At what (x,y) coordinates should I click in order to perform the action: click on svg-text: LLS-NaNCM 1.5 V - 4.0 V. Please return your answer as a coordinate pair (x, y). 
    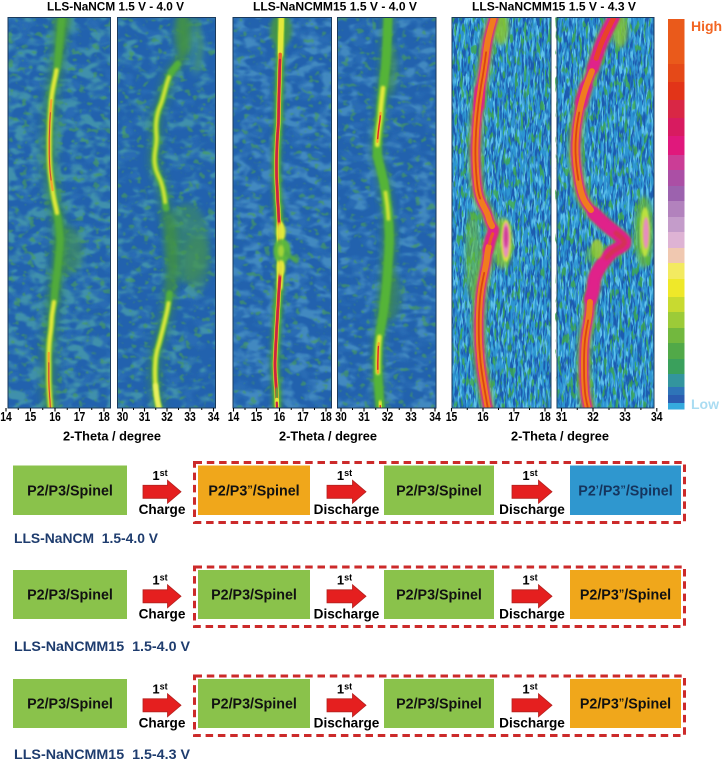
    Looking at the image, I should click on (115, 7).